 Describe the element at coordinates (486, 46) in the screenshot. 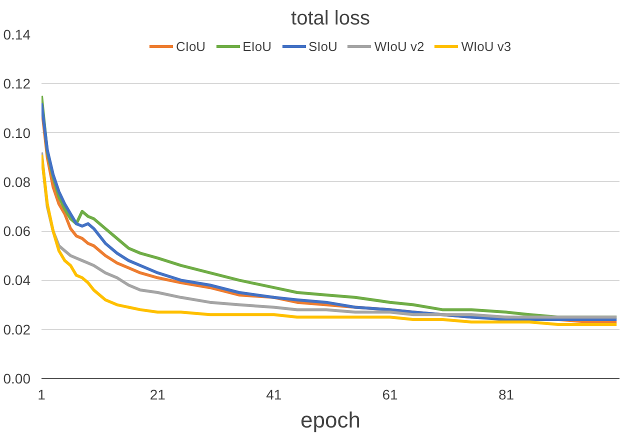

I see `legend-label: WIoU v3` at that location.